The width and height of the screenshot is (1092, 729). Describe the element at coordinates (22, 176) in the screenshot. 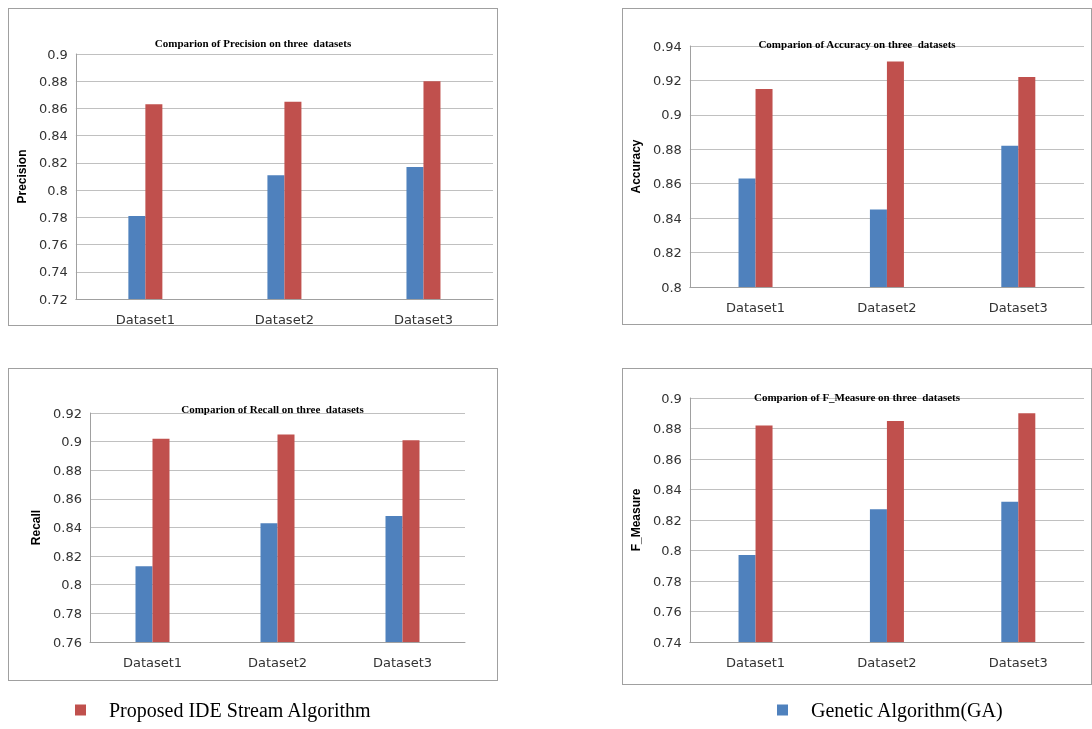

I see `y-axis-title: Precision` at that location.